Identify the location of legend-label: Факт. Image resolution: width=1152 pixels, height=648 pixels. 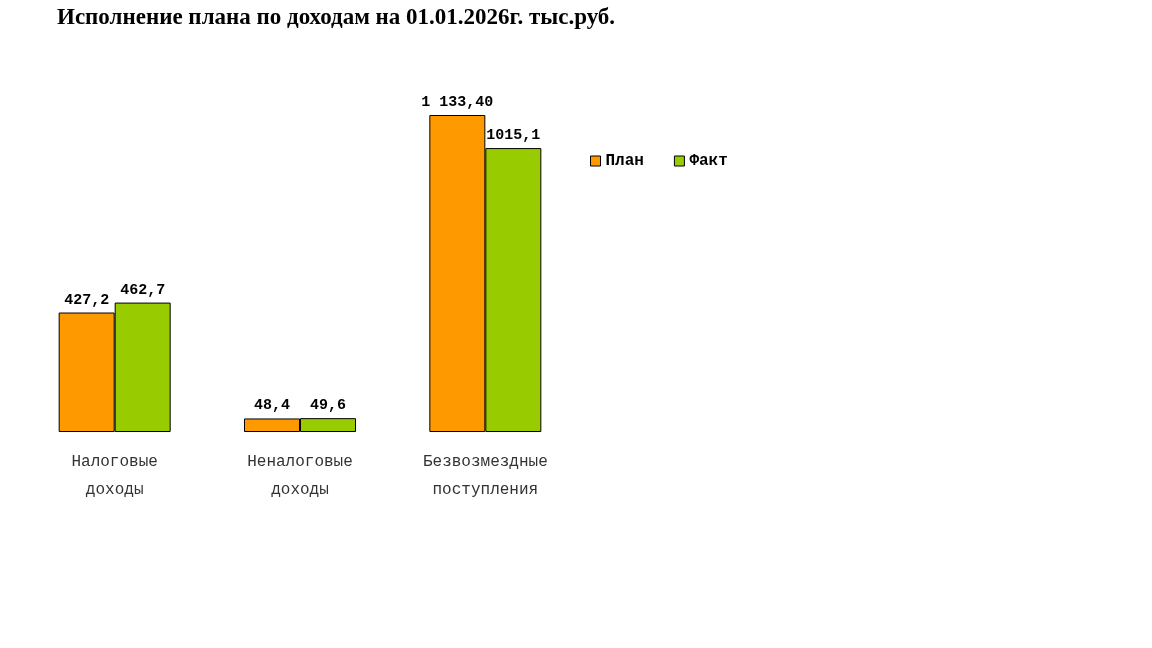
(708, 161).